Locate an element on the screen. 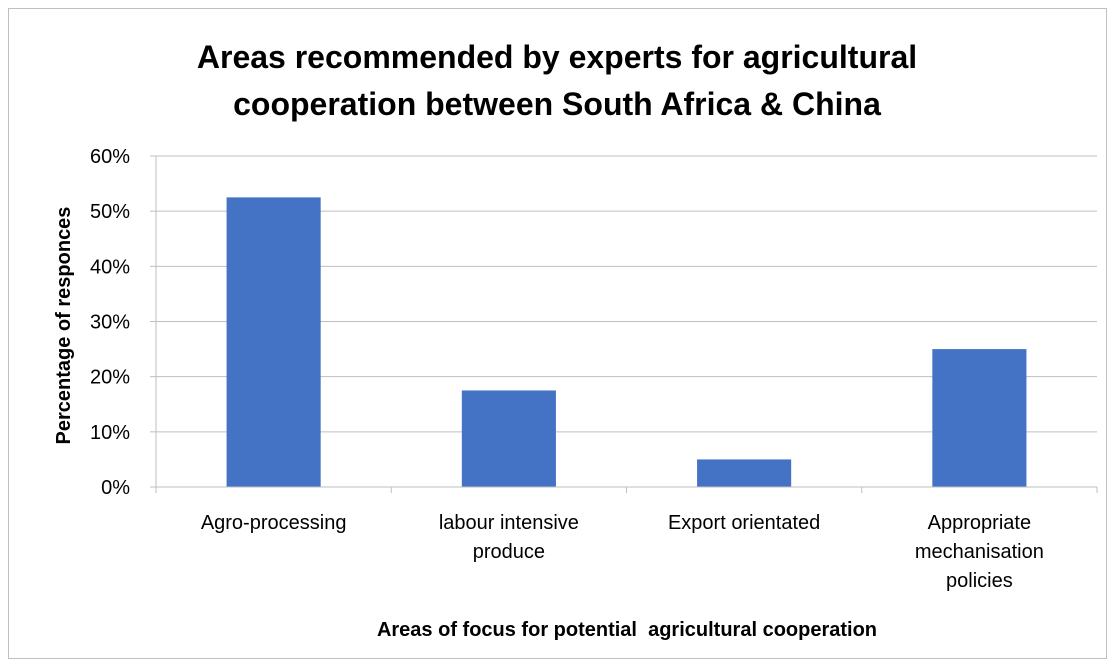  y-tick-label: 30% is located at coordinates (110, 323).